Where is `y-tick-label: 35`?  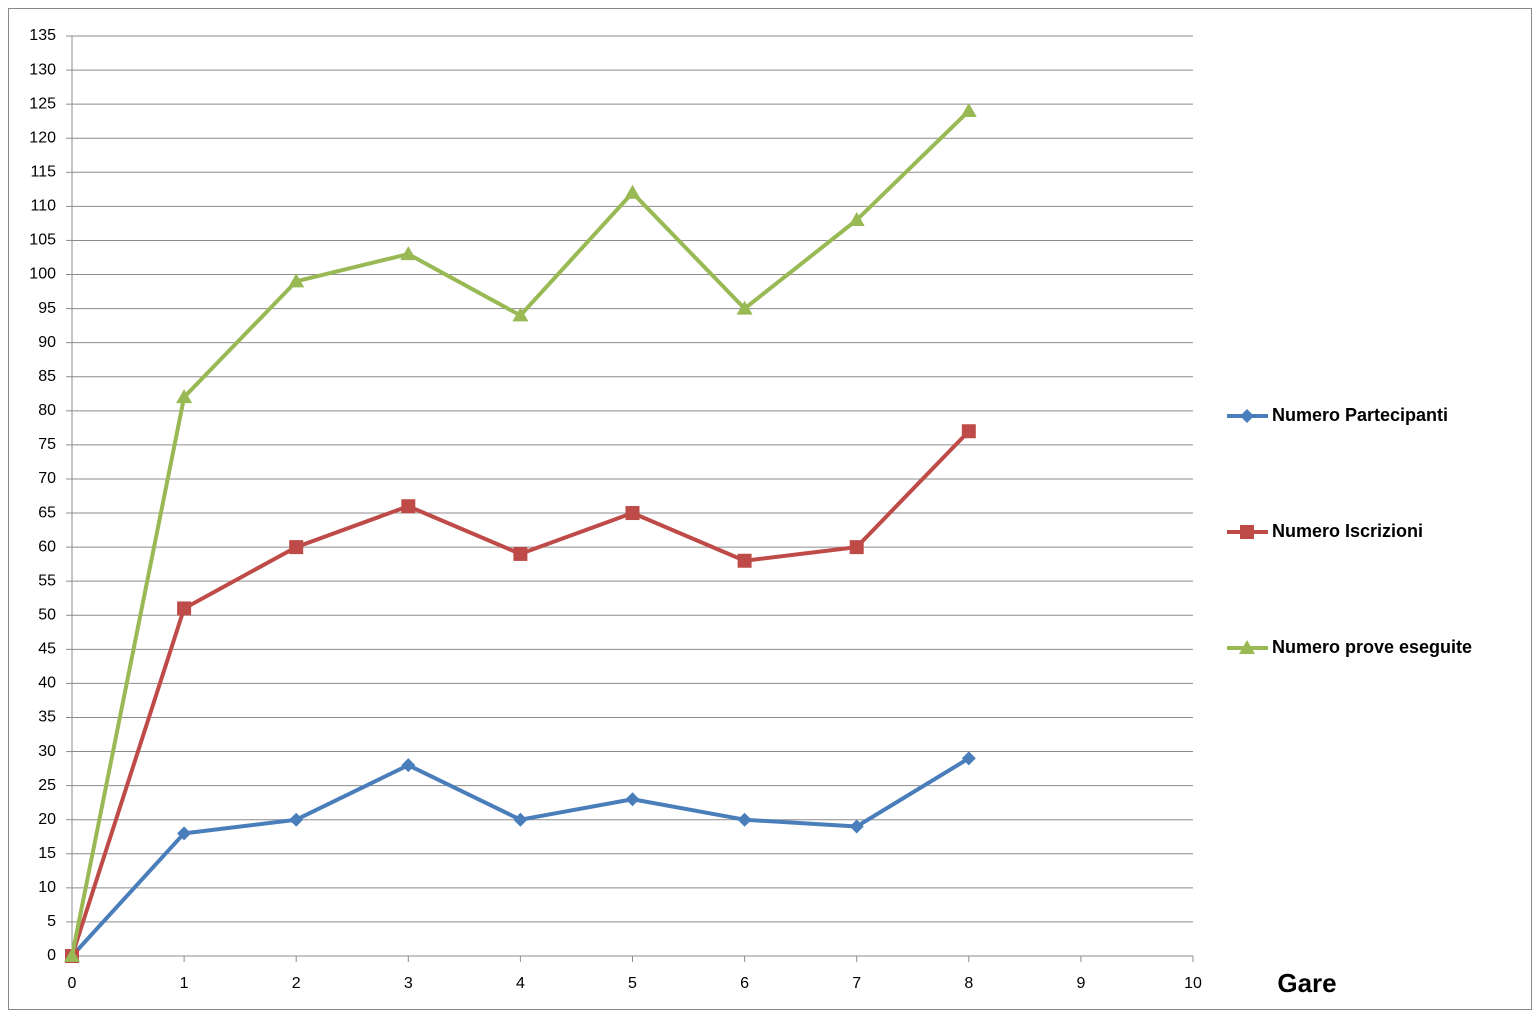
y-tick-label: 35 is located at coordinates (47, 717).